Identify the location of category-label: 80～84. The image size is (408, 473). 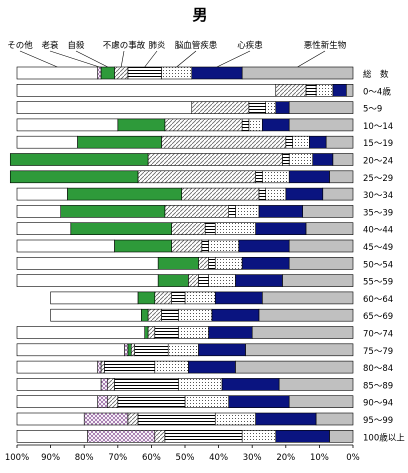
(378, 369).